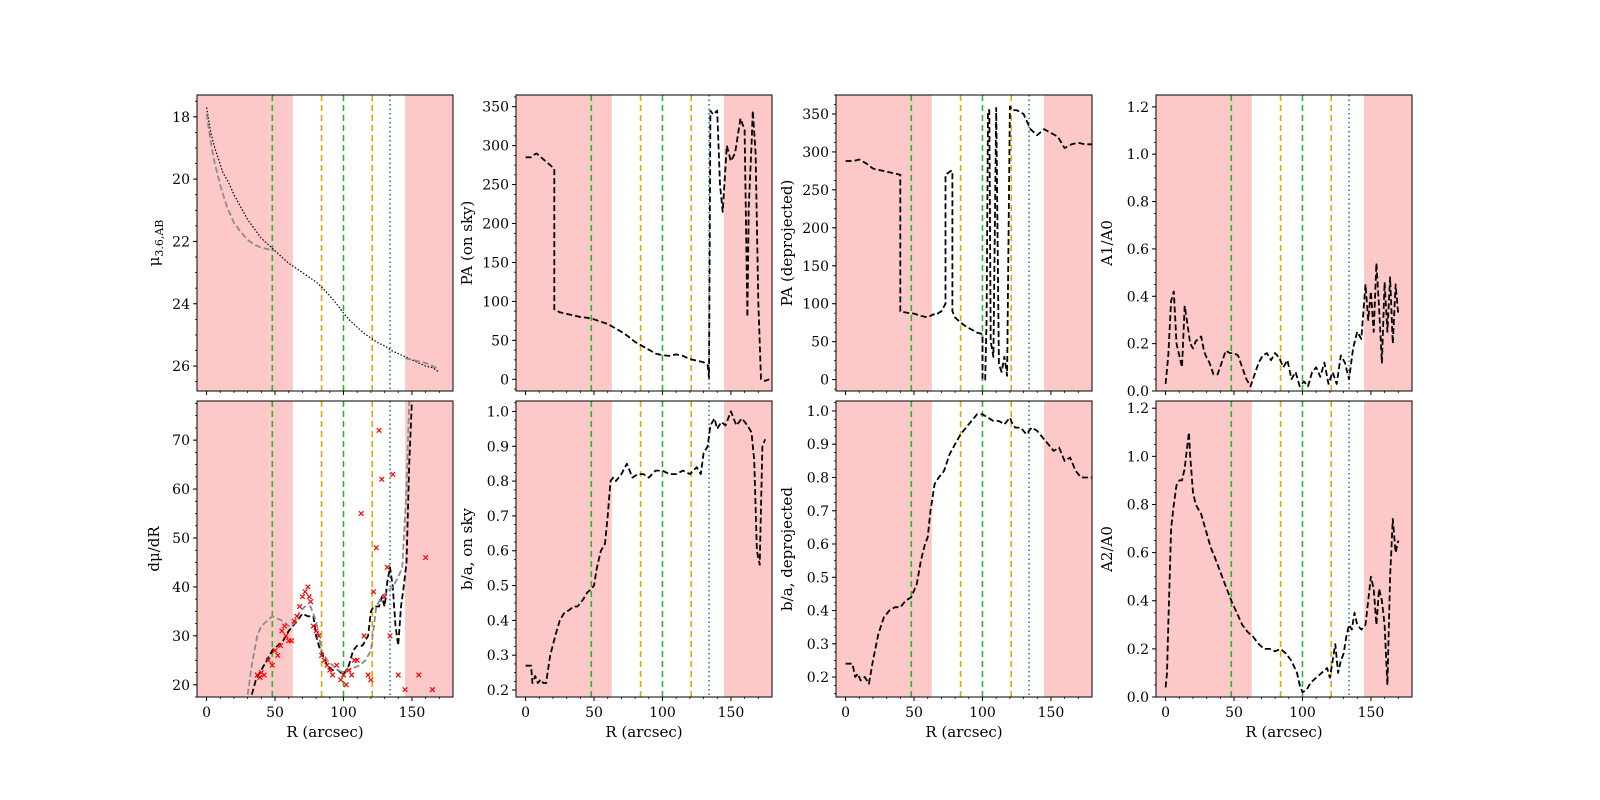  I want to click on ytick-label: 0.8, so click(818, 478).